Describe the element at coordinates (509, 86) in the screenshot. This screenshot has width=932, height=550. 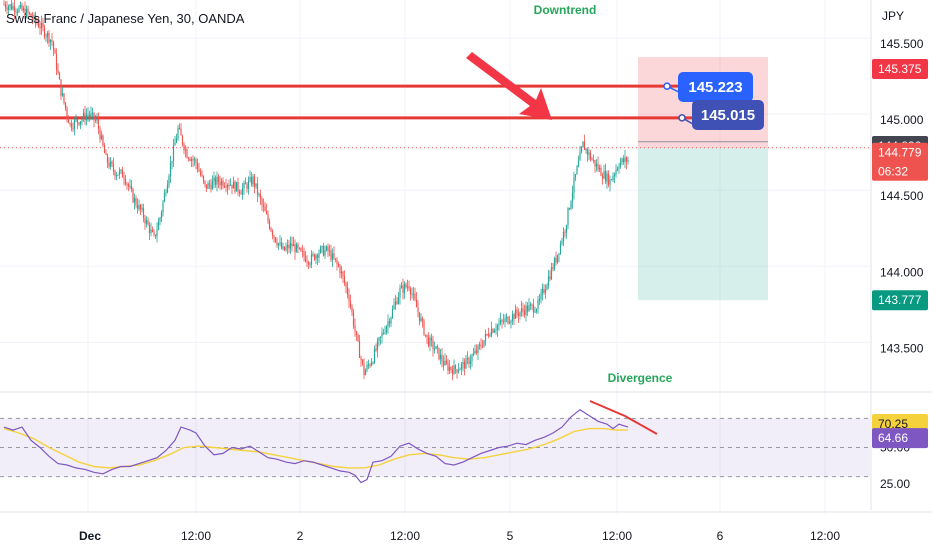
I see `downtrend-arrow` at that location.